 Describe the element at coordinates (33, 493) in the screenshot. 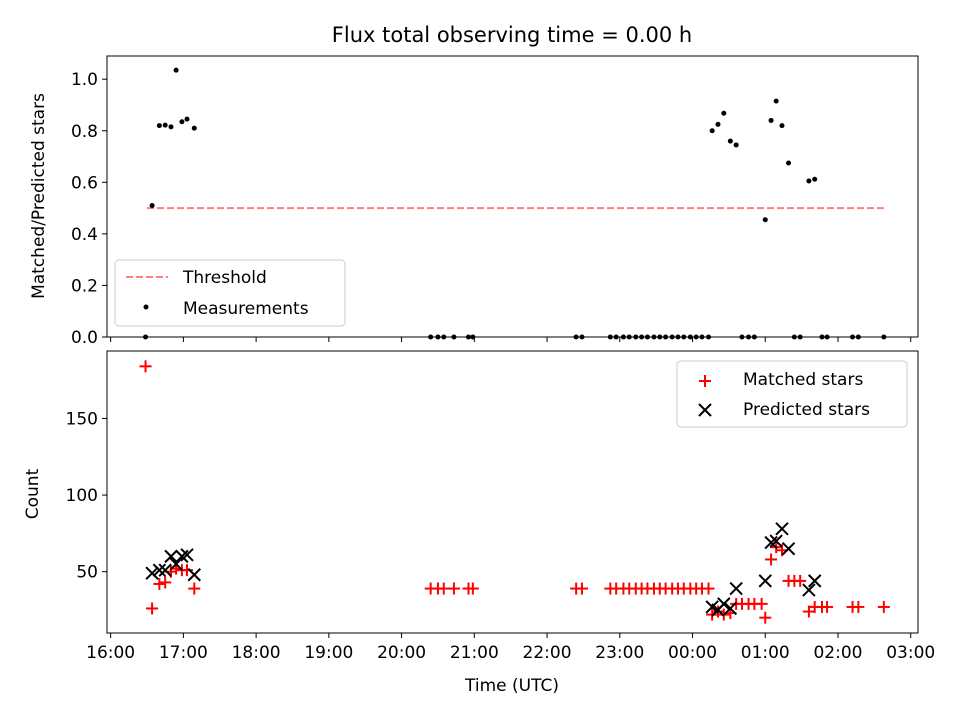

I see `bottom-y-axis-label: Count` at that location.